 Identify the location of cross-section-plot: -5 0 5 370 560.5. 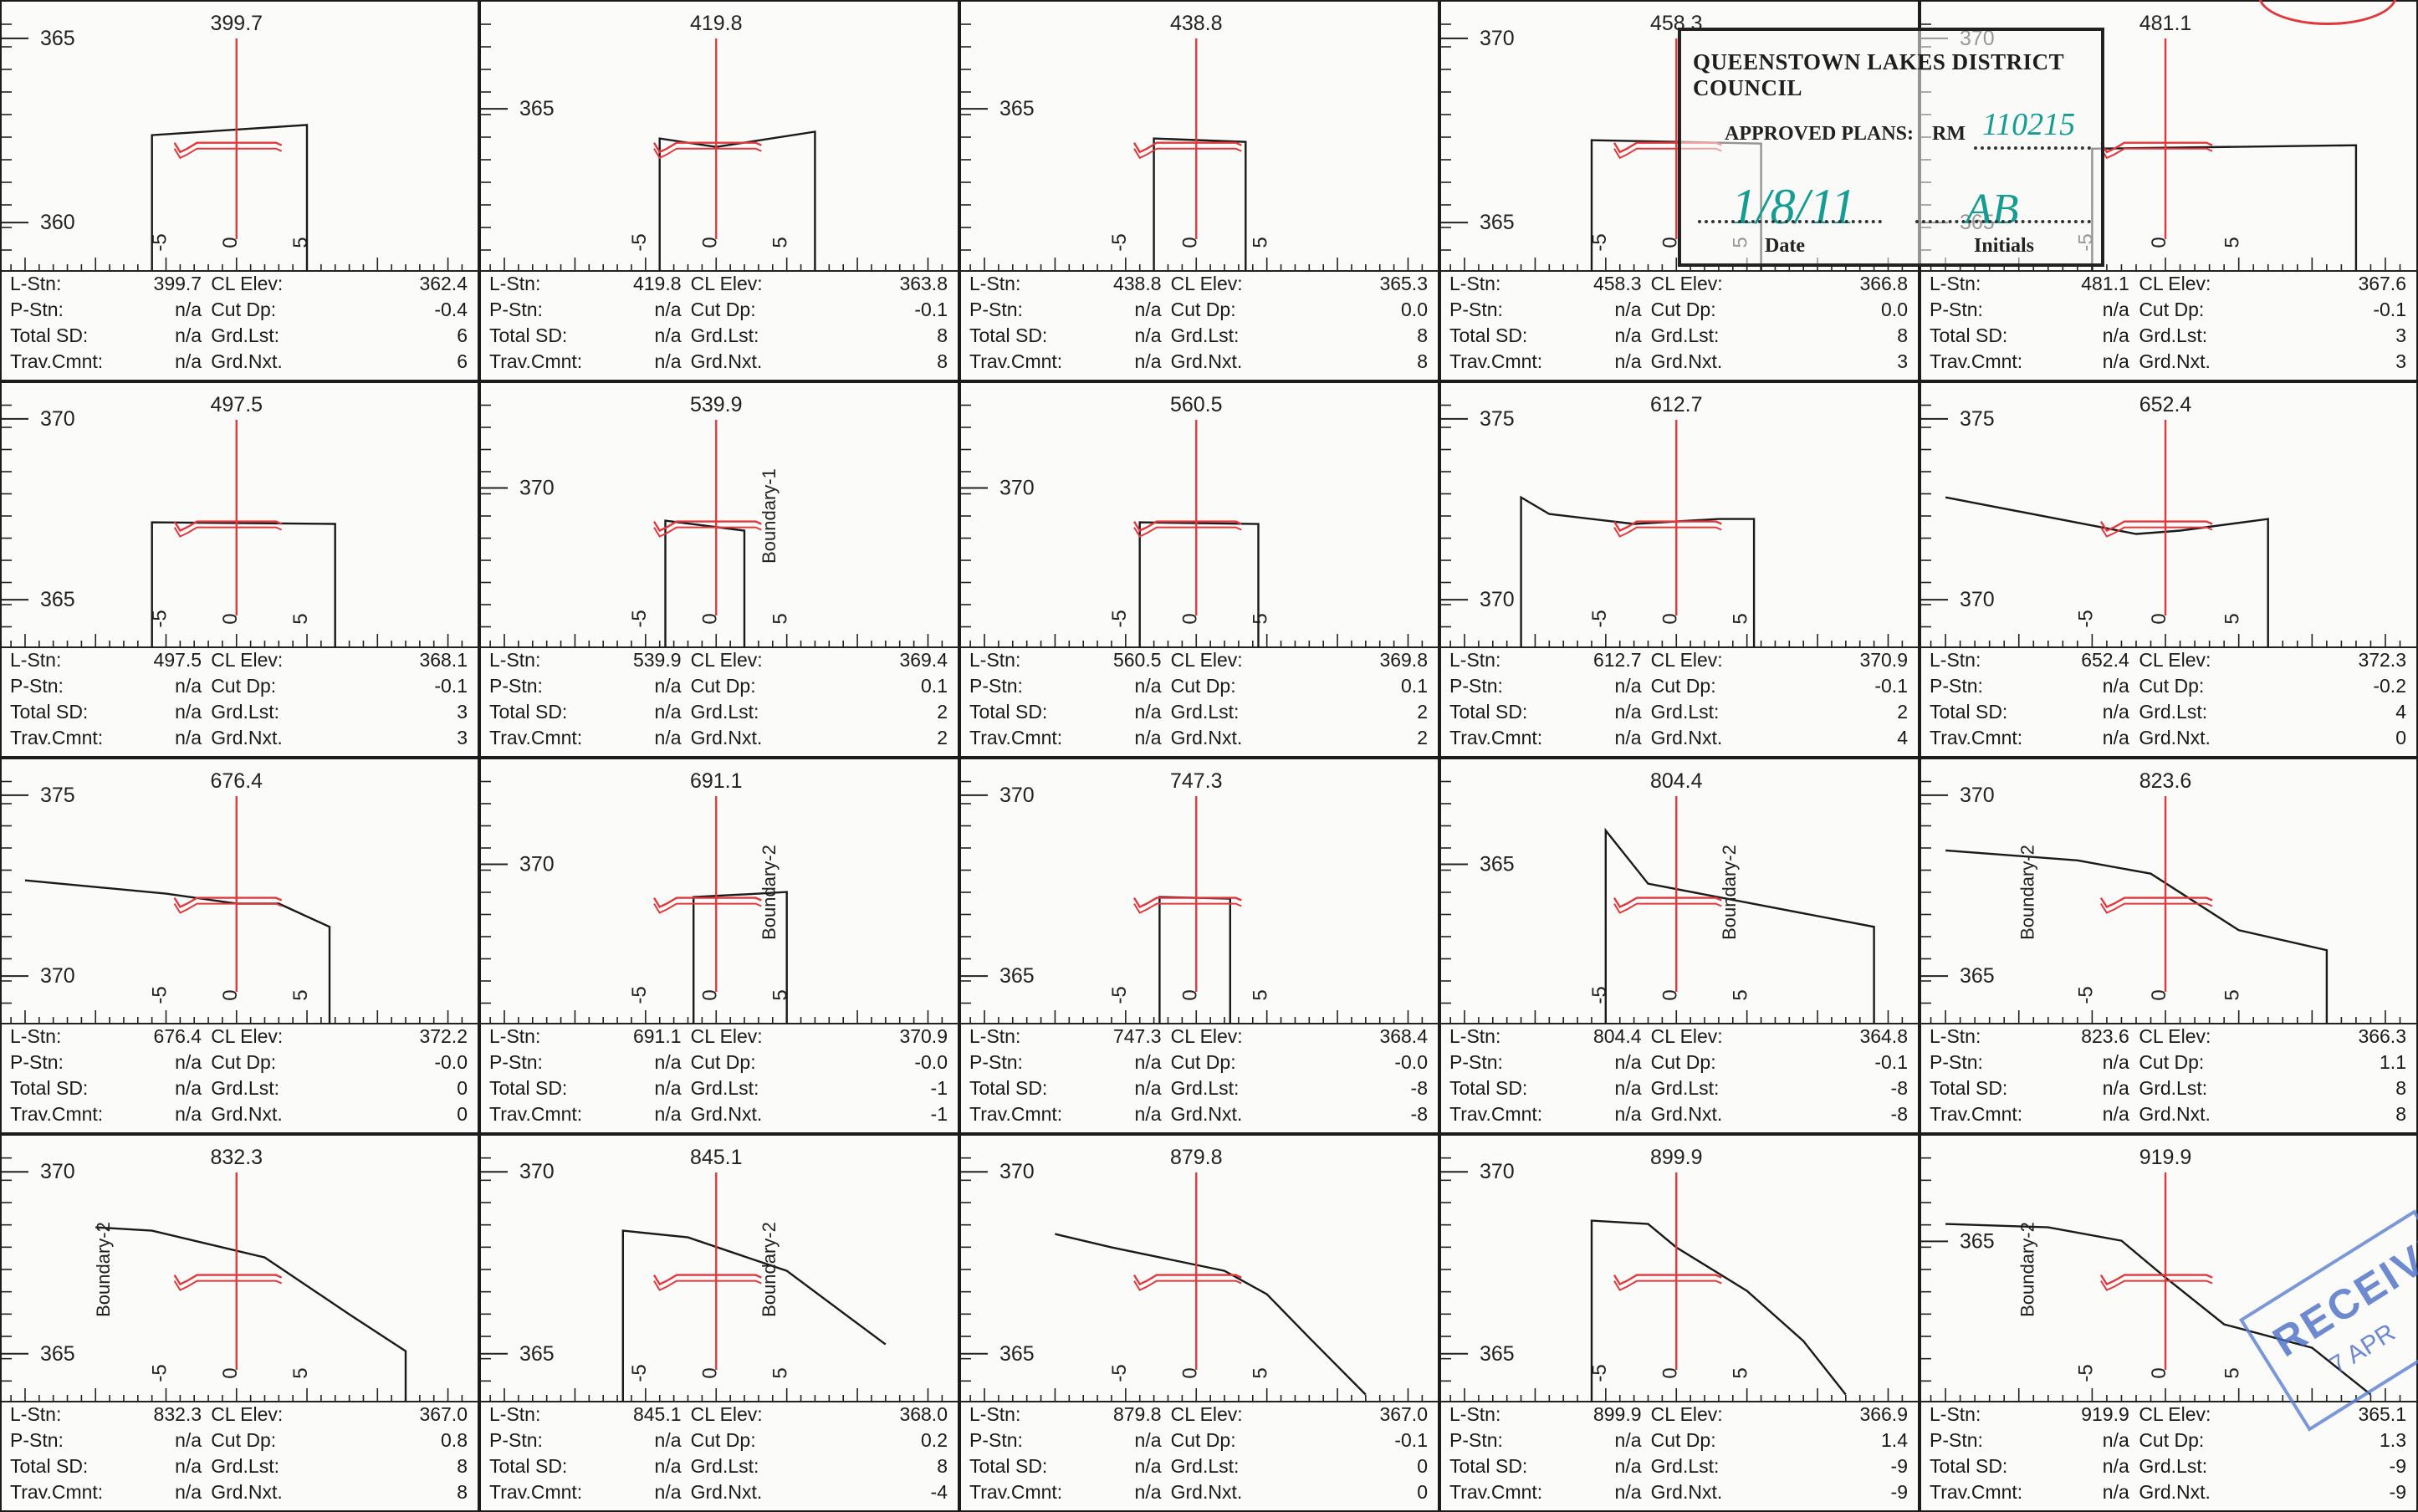
(1201, 520).